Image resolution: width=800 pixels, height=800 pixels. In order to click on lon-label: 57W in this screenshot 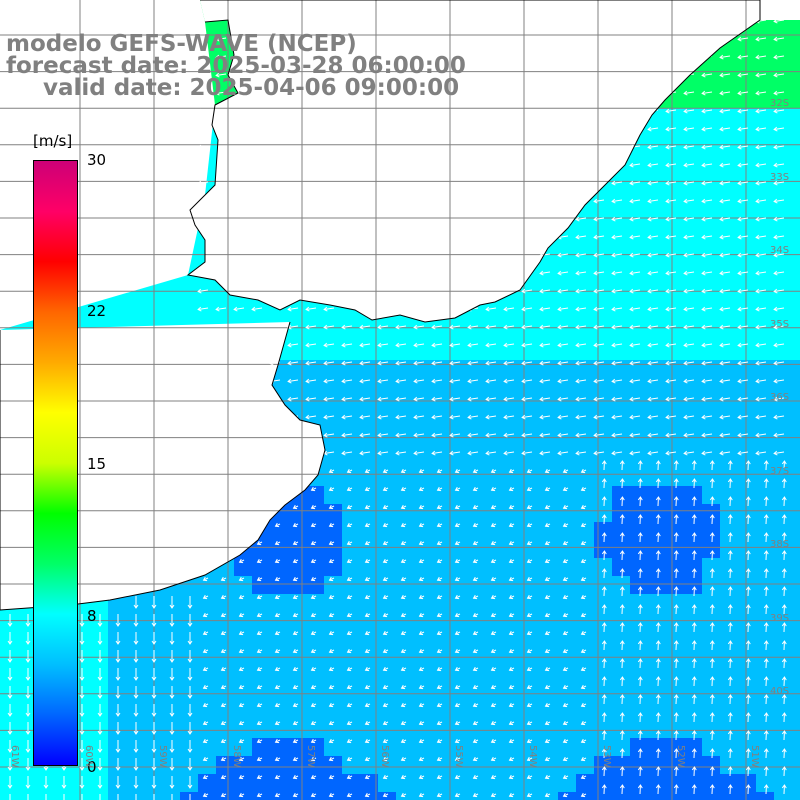, I will do `click(310, 756)`.